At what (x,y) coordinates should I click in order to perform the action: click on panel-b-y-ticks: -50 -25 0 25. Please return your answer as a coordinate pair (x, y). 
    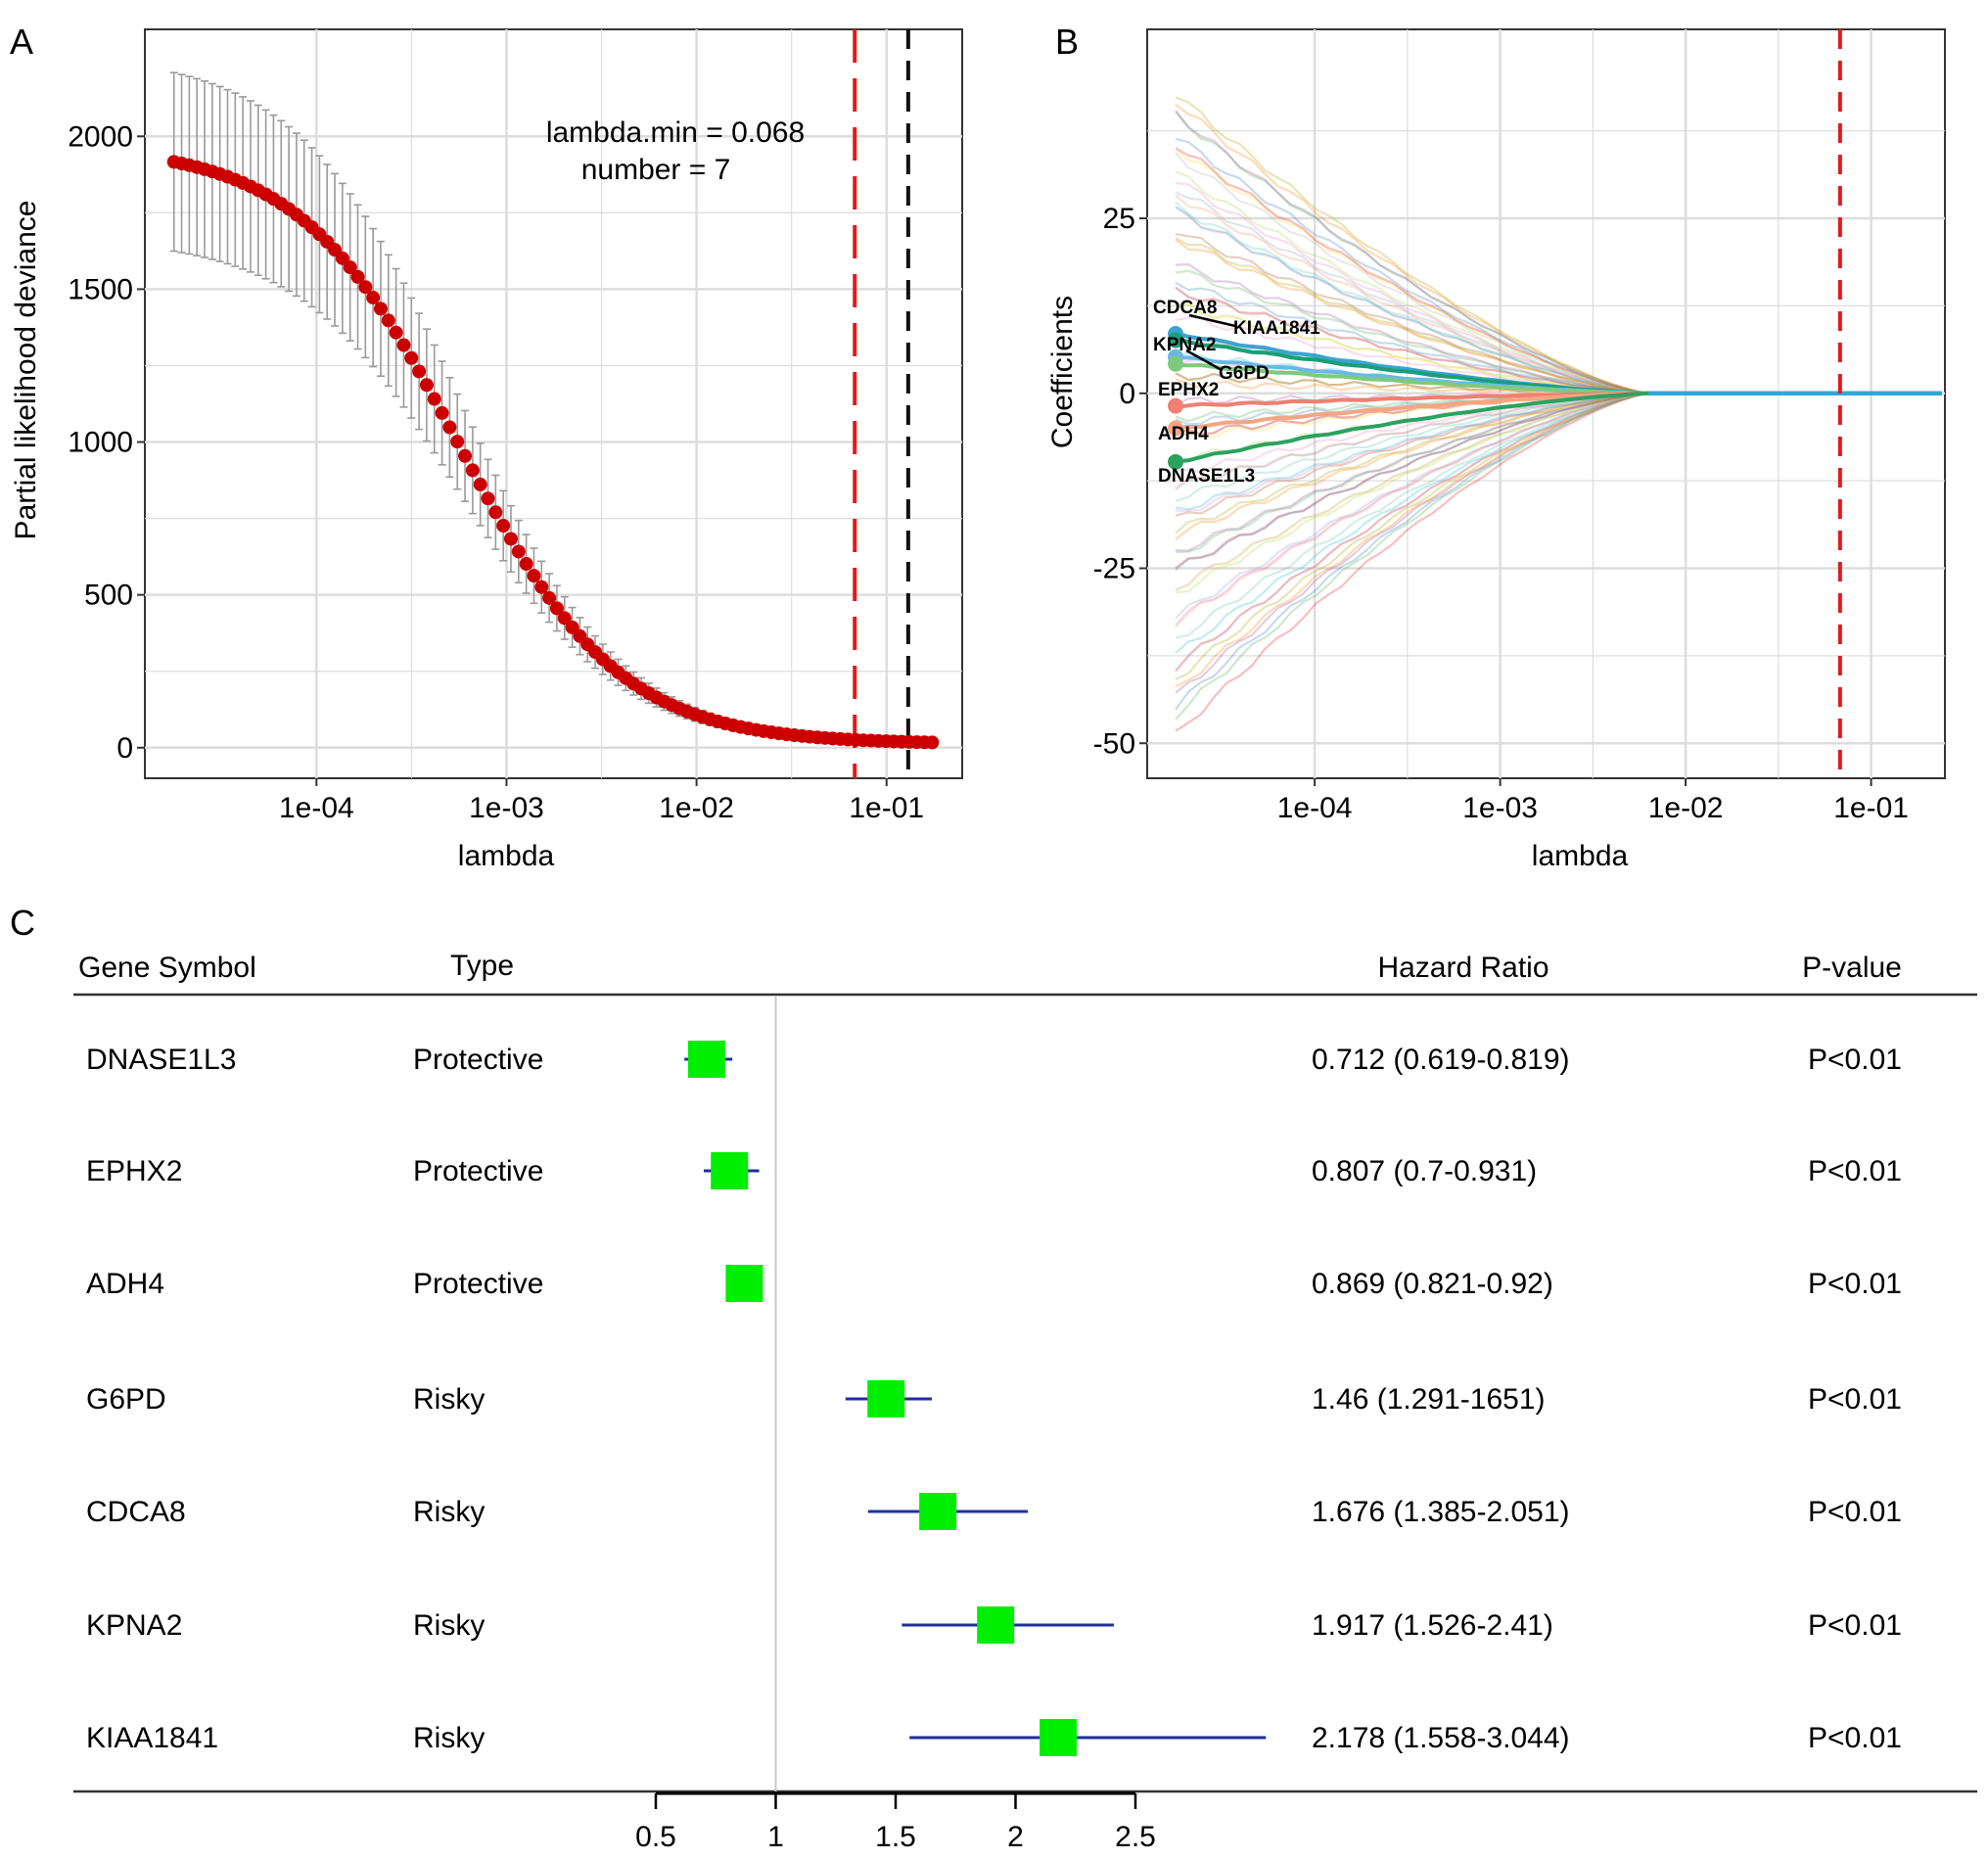
    Looking at the image, I should click on (1120, 481).